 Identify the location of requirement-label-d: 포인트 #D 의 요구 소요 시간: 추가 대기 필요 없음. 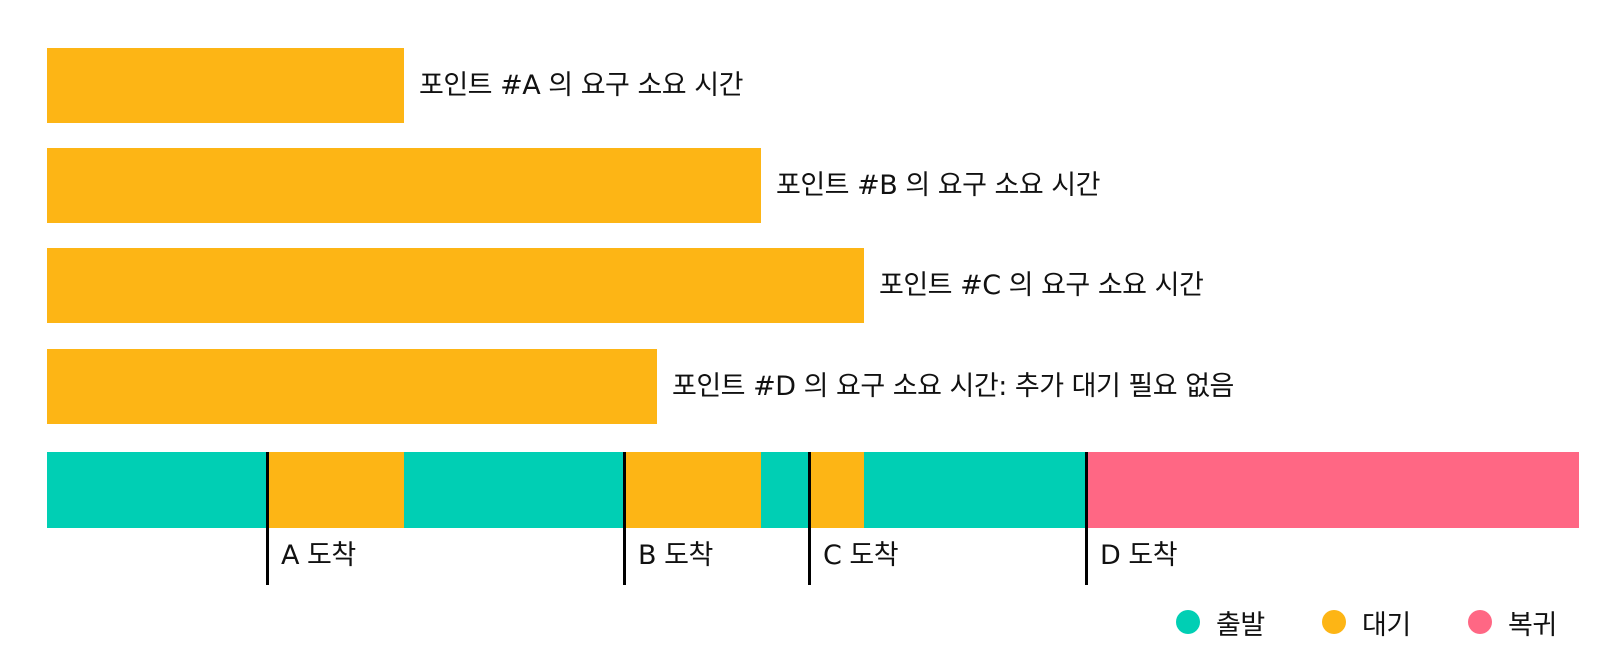
(953, 386).